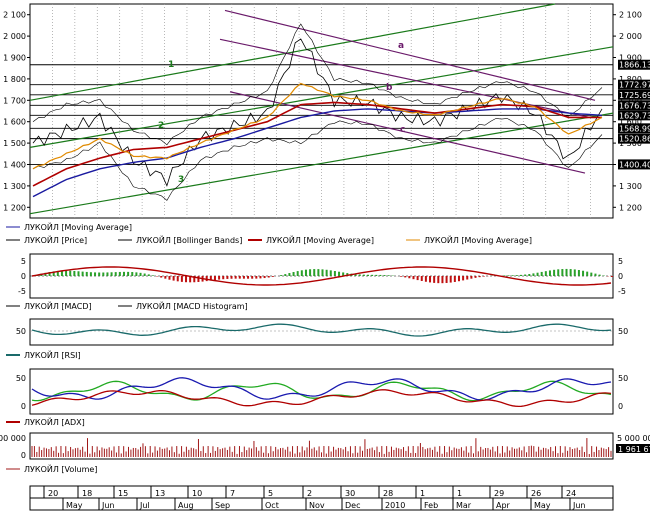  Describe the element at coordinates (634, 85) in the screenshot. I see `level-label: 1772.97` at that location.